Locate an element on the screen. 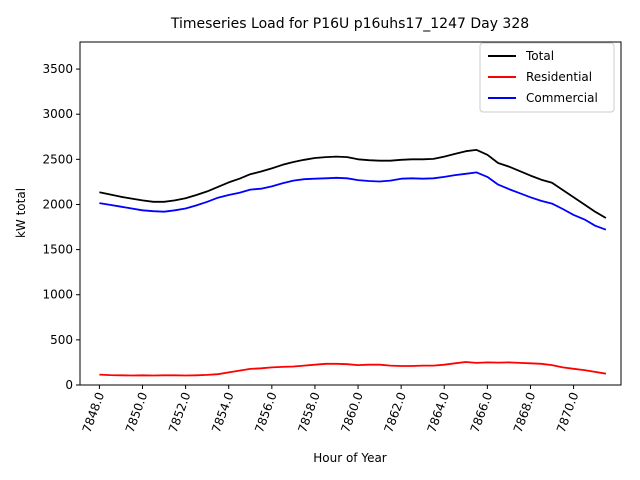  y-axis: 0 500 1000 1500 2000 2500 3000 3500 is located at coordinates (61, 227).